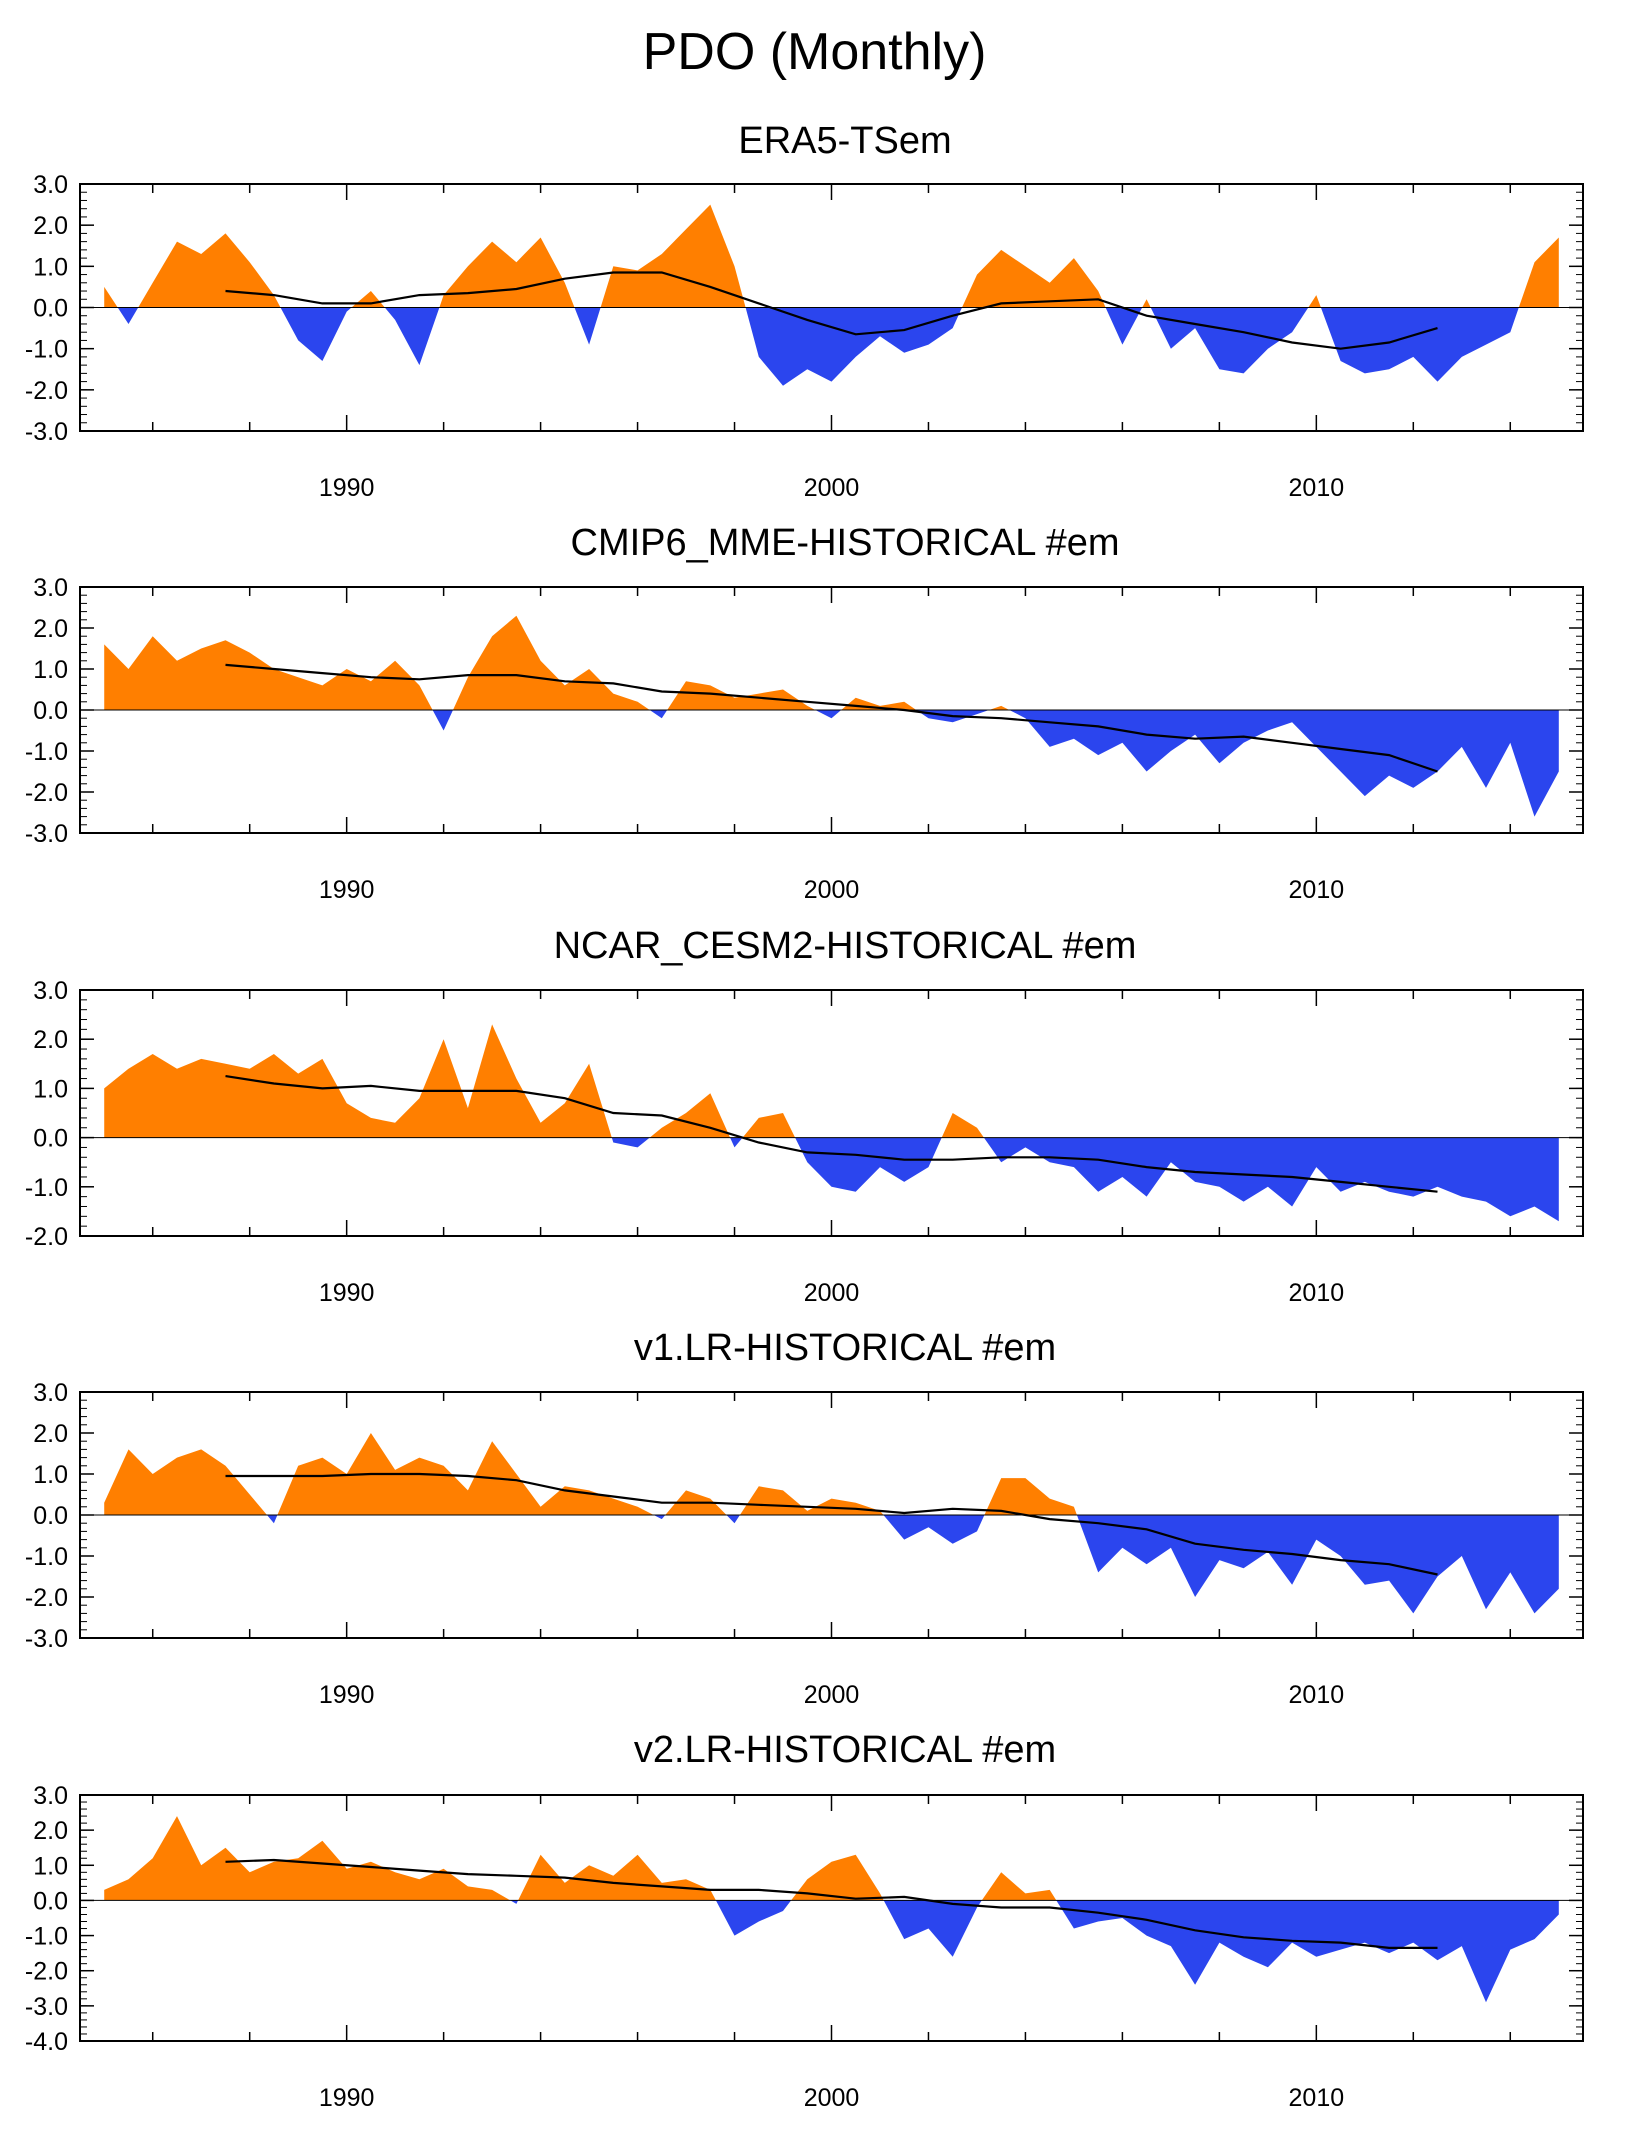 The image size is (1629, 2141). Describe the element at coordinates (845, 1348) in the screenshot. I see `panel-title: v1.LR-HISTORICAL #em` at that location.